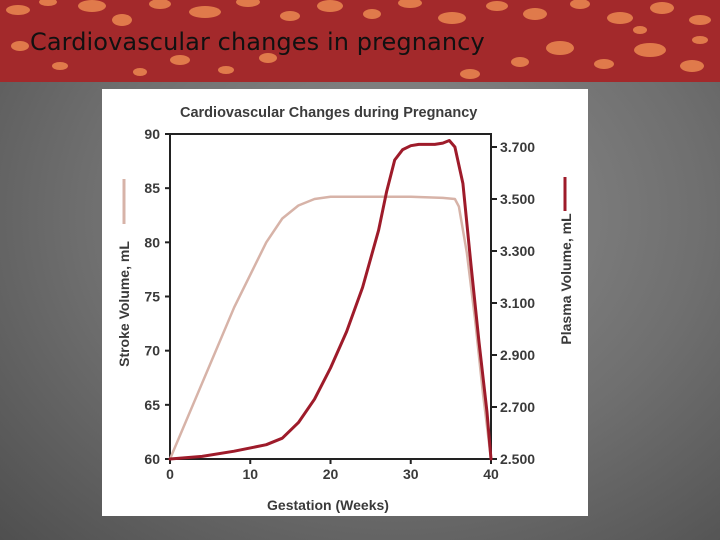 The width and height of the screenshot is (720, 540). What do you see at coordinates (517, 251) in the screenshot?
I see `right-y-tick-label: 3.300` at bounding box center [517, 251].